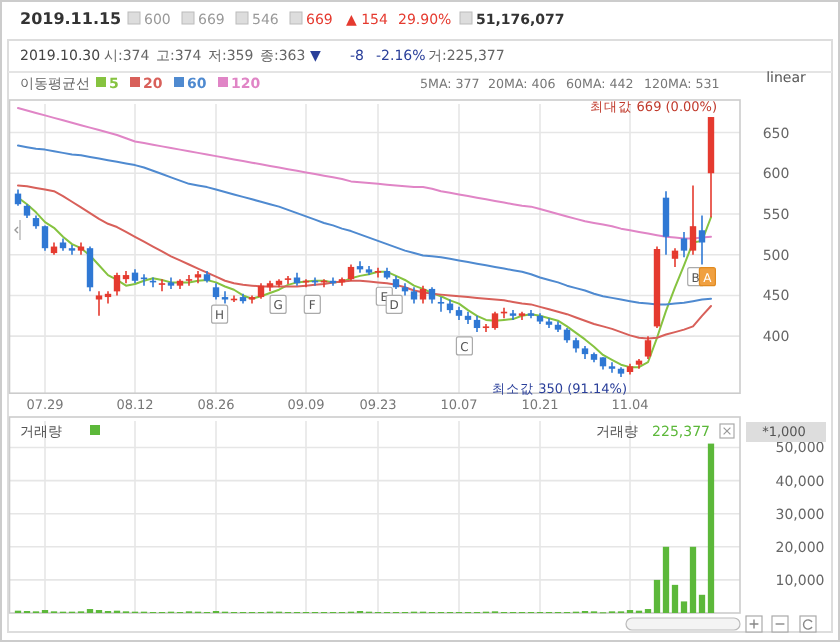 The width and height of the screenshot is (840, 642). Describe the element at coordinates (71, 19) in the screenshot. I see `text: 2019.11.15` at that location.